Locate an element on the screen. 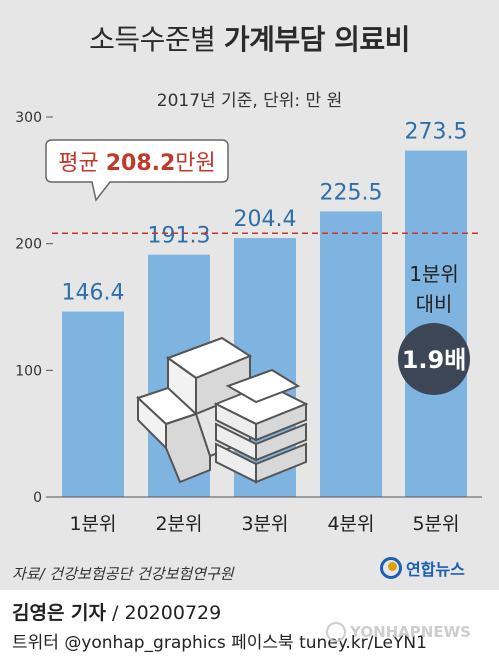 This screenshot has height=664, width=499. category-label-4: 4분위 is located at coordinates (350, 524).